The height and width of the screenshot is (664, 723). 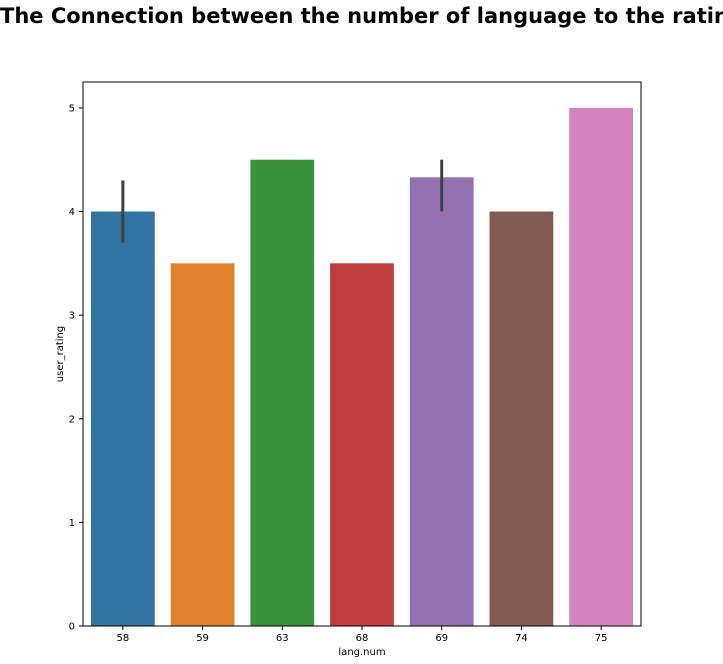 I want to click on x-axis-ticks: 58 59 63 68 69 74 75, so click(x=362, y=635).